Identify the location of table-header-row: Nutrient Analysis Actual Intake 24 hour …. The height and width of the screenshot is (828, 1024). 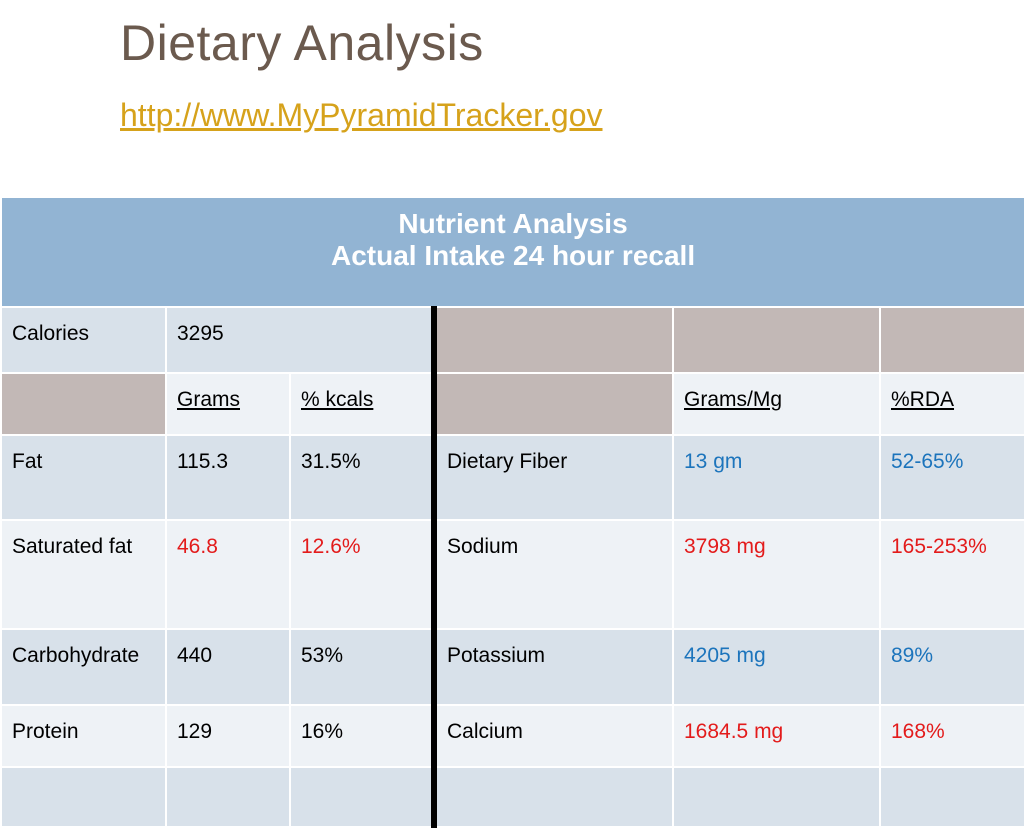
(512, 252).